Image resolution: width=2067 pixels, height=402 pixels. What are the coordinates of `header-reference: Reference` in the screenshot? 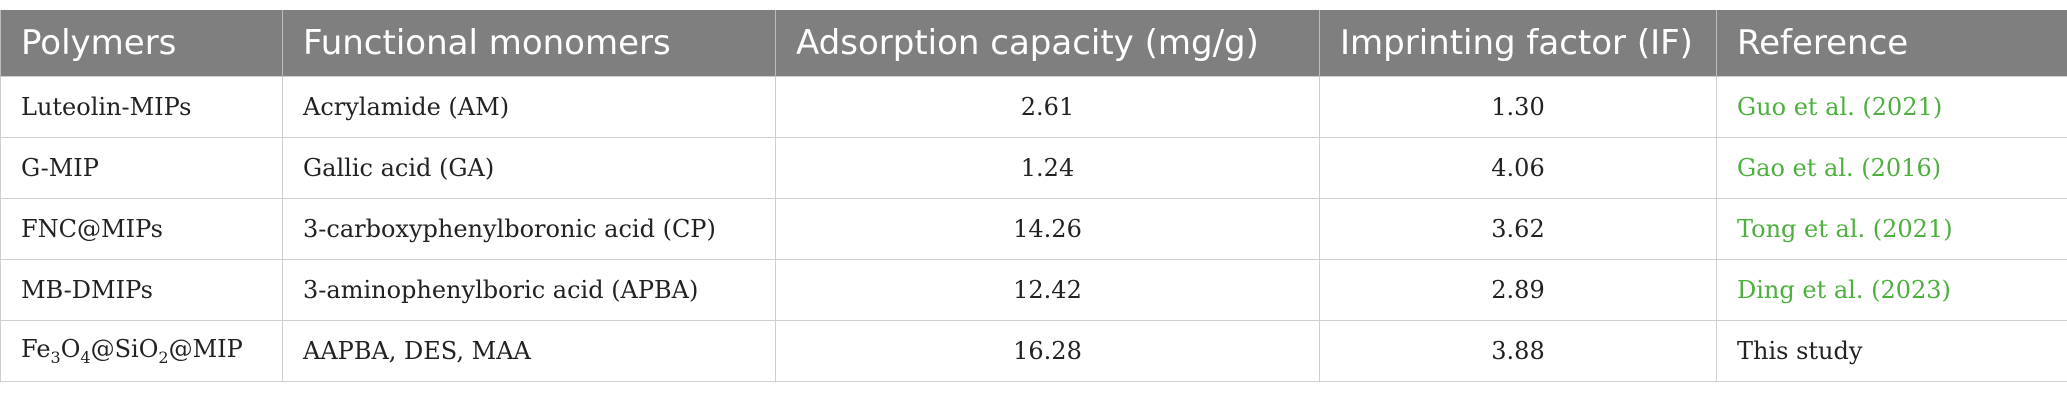 It's located at (1891, 43).